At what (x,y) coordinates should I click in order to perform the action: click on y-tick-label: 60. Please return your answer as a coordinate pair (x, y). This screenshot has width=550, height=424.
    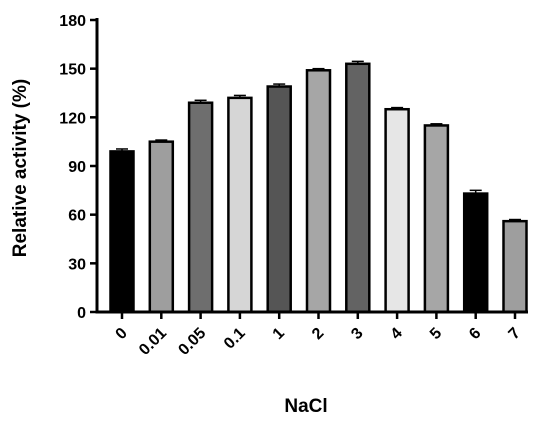
    Looking at the image, I should click on (77, 216).